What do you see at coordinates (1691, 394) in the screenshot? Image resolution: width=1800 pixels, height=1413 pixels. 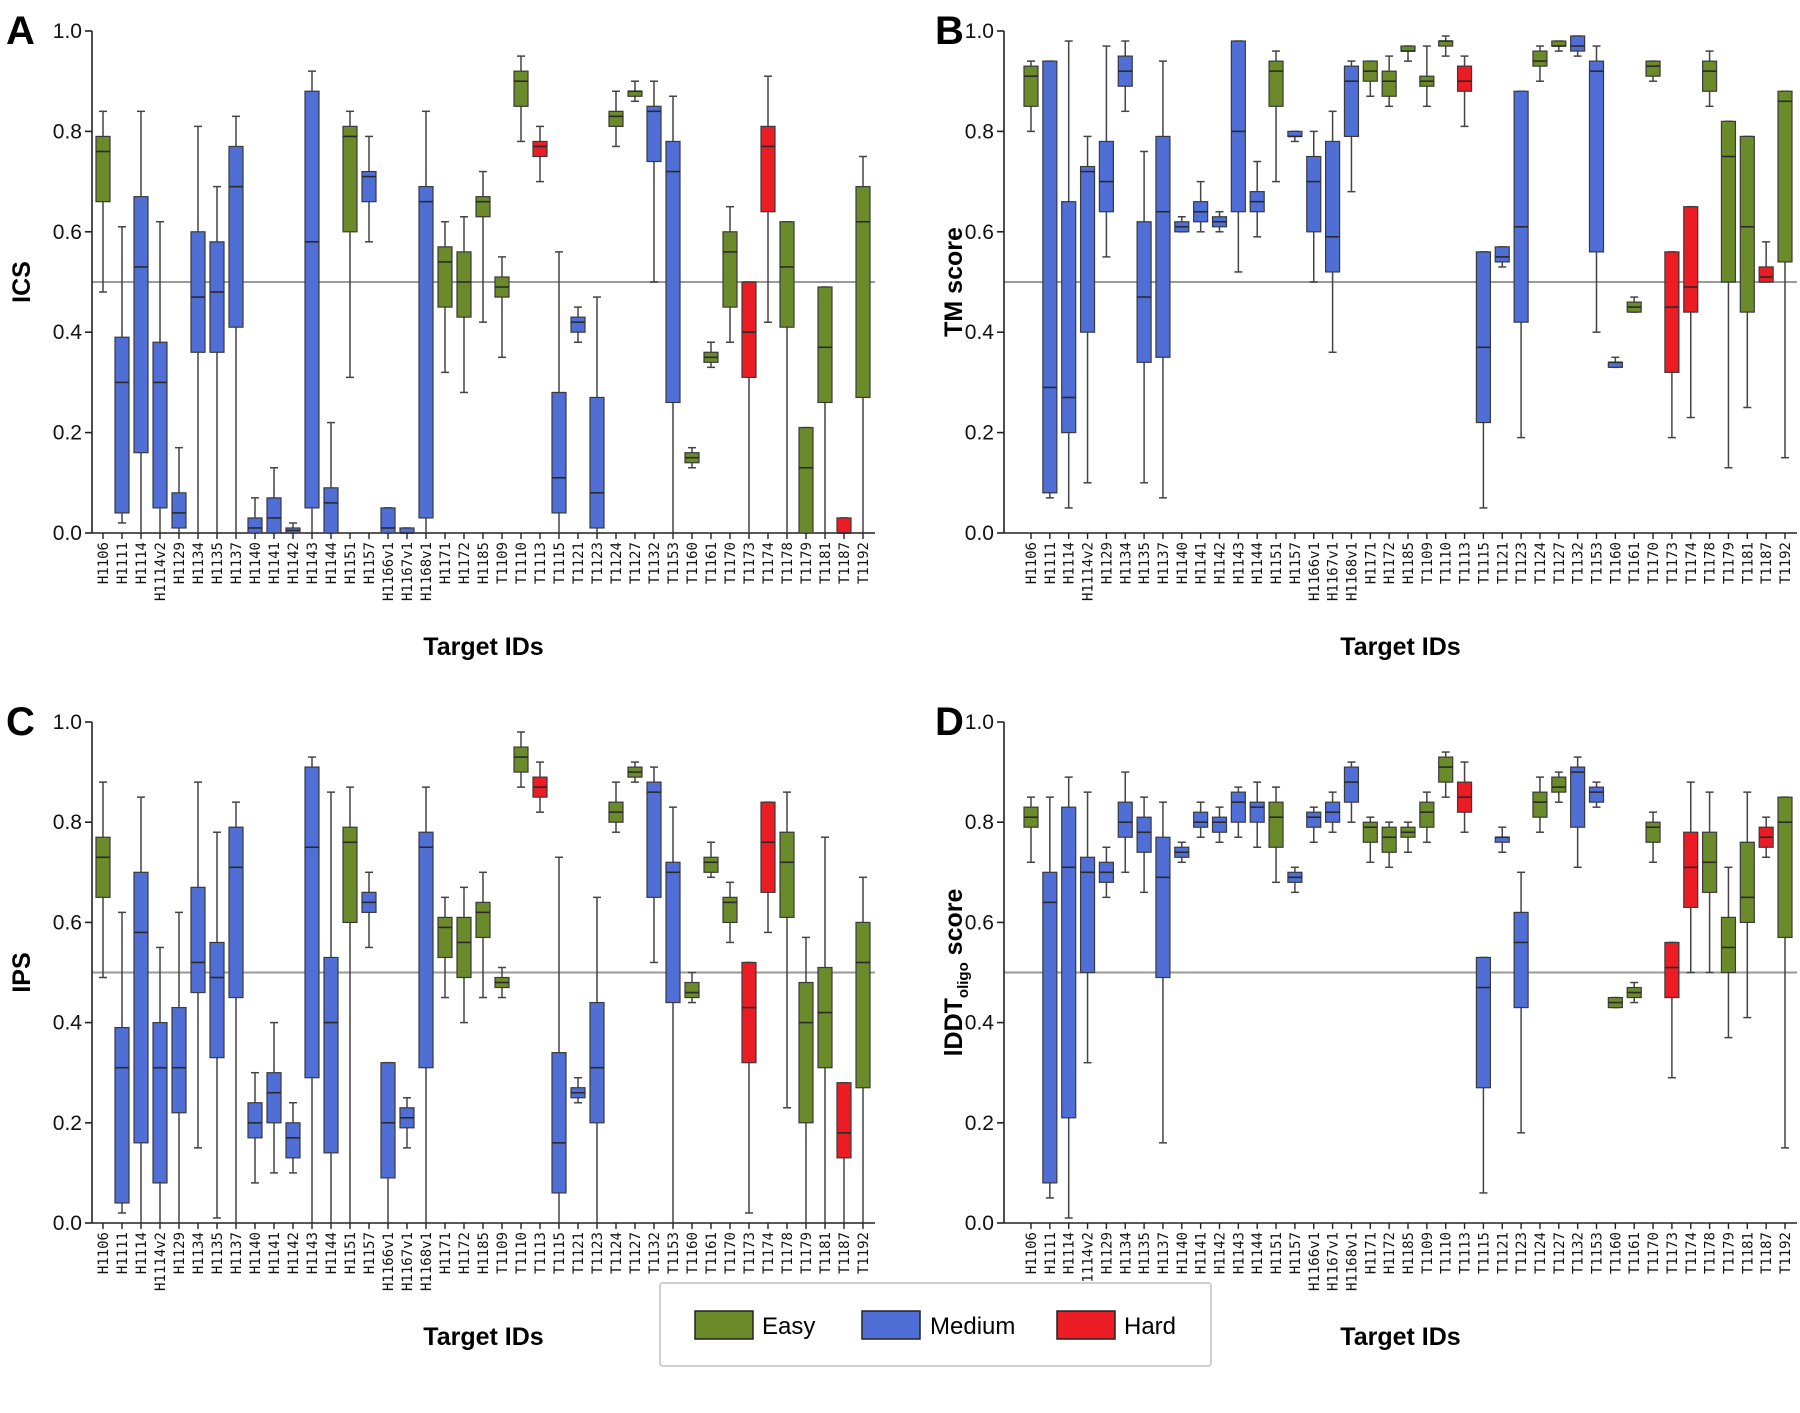 I see `box-T1174: T1174` at bounding box center [1691, 394].